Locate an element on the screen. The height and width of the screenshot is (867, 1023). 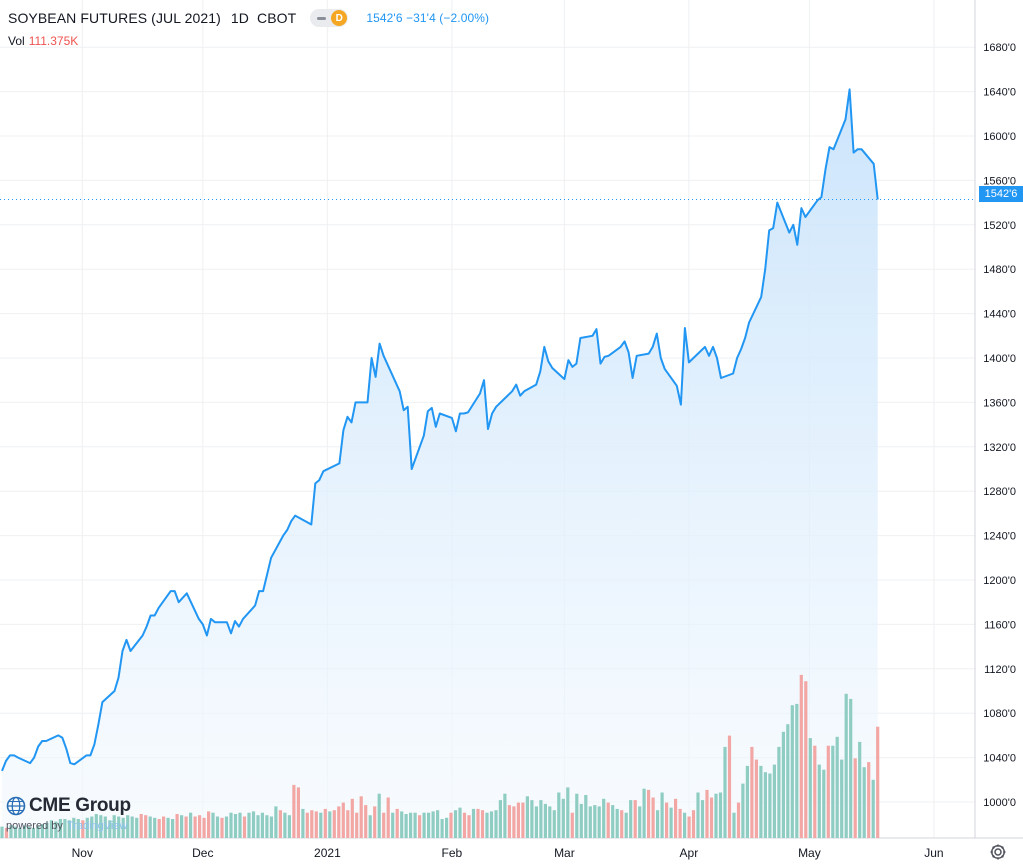
y-tick-label: 1640'0 is located at coordinates (999, 93).